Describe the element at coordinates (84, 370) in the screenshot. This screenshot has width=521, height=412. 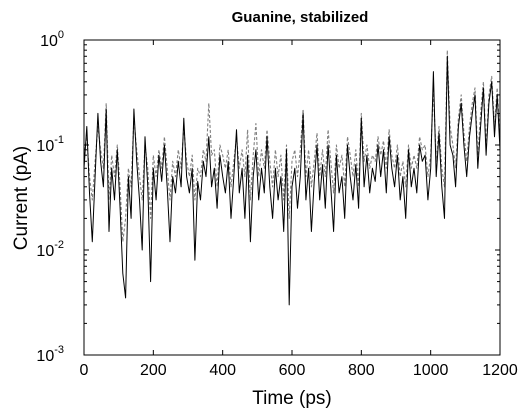
I see `x-tick-label: 0` at that location.